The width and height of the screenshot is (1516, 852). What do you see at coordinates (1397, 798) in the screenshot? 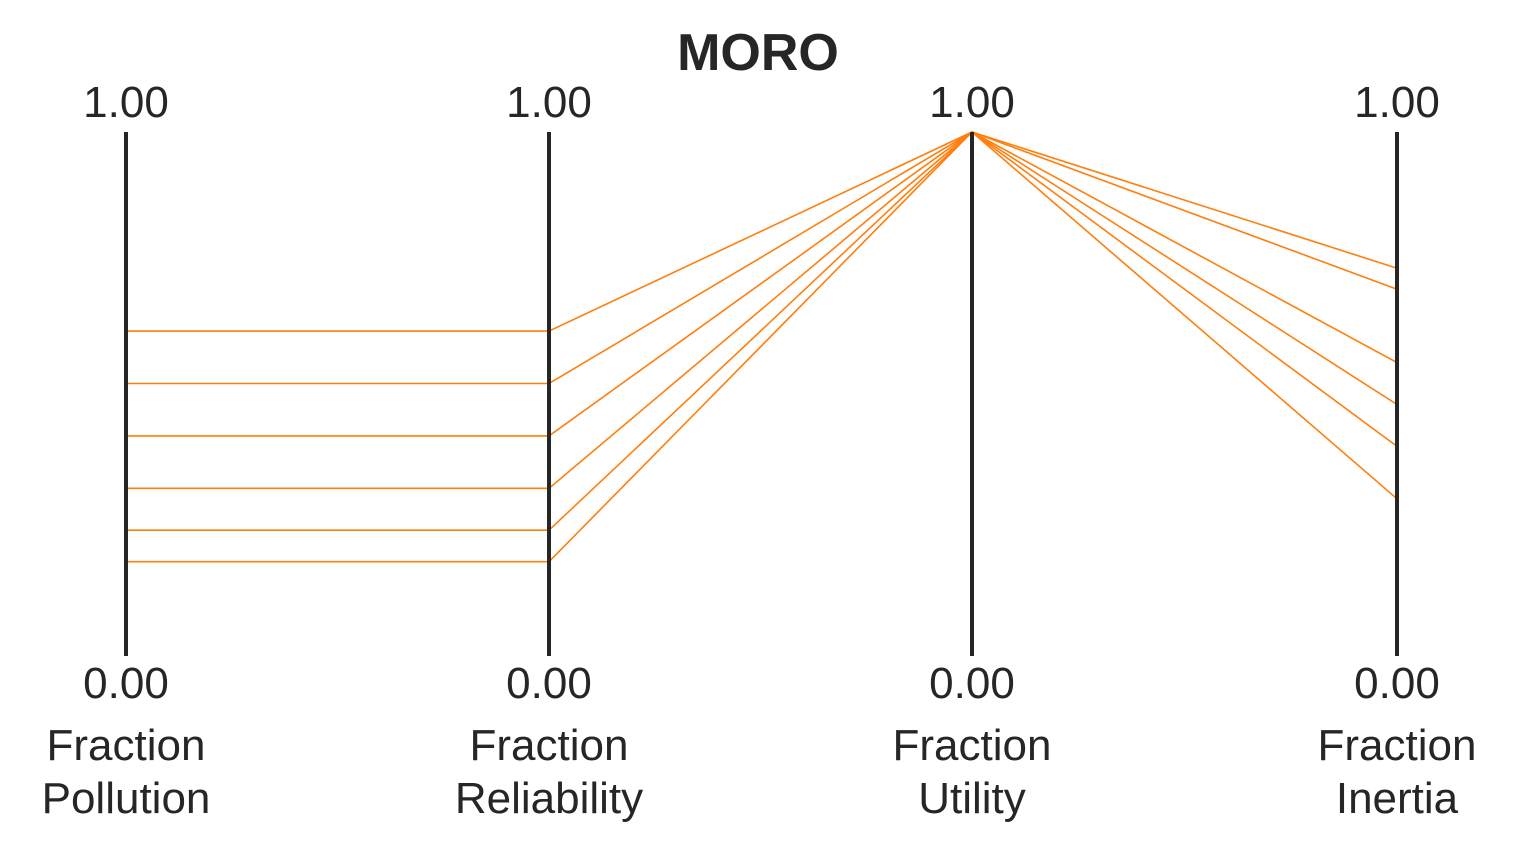
I see `axis-label-line2: Inertia` at bounding box center [1397, 798].